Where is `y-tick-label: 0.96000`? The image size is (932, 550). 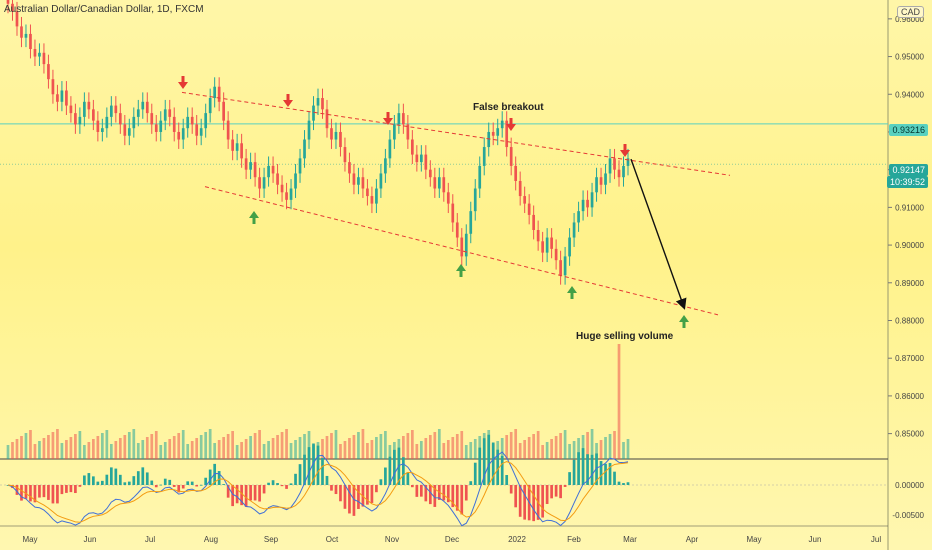
y-tick-label: 0.96000 is located at coordinates (909, 19).